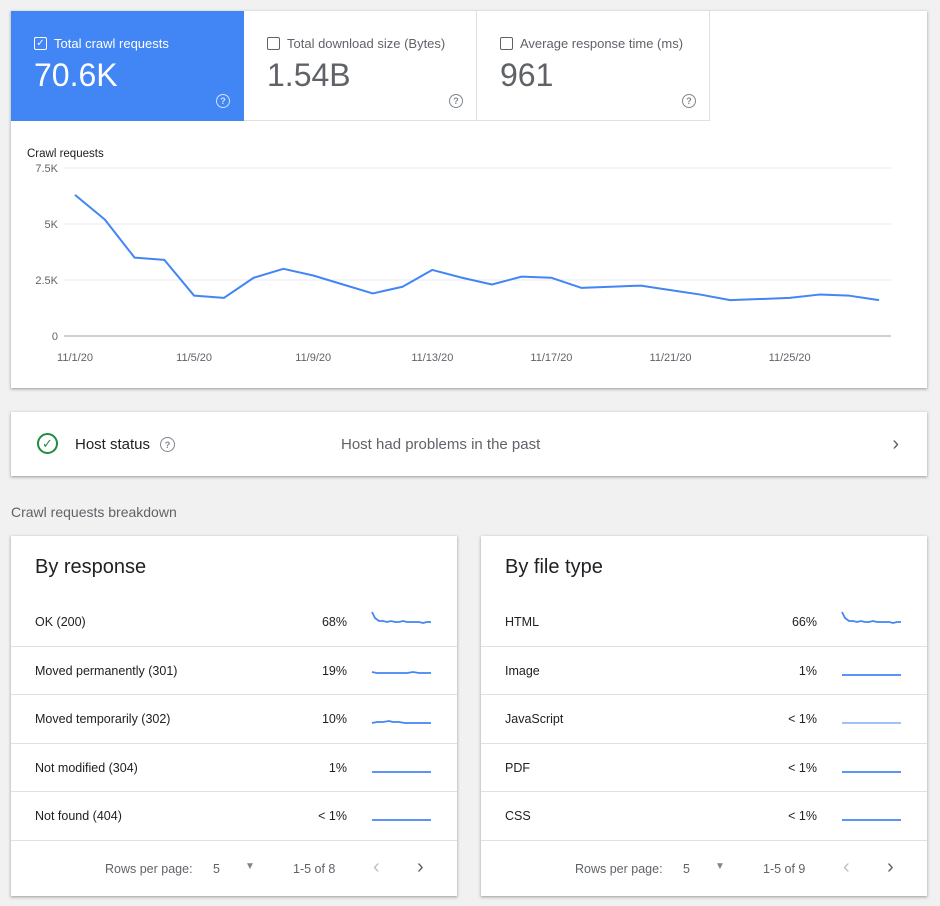 The height and width of the screenshot is (906, 940). Describe the element at coordinates (47, 443) in the screenshot. I see `check-circle-icon: ✓` at that location.